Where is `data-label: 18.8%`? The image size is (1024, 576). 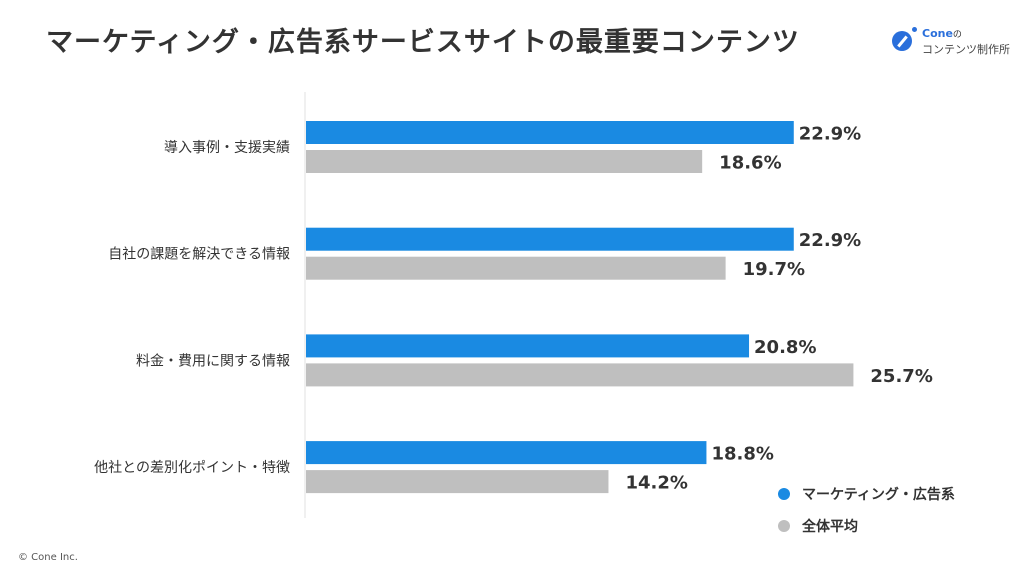
data-label: 18.8% is located at coordinates (742, 454).